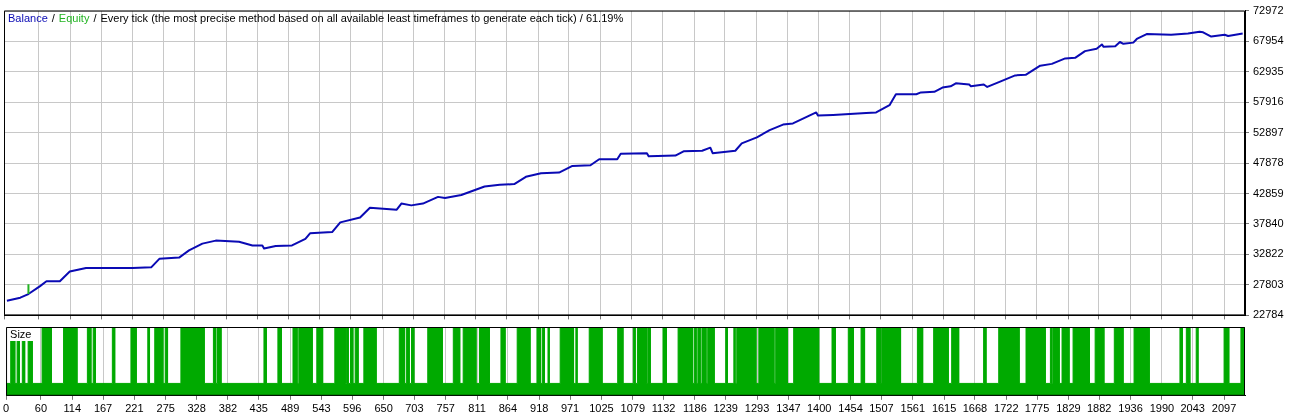 This screenshot has width=1290, height=419. Describe the element at coordinates (103, 408) in the screenshot. I see `x-tick-label: 167` at that location.